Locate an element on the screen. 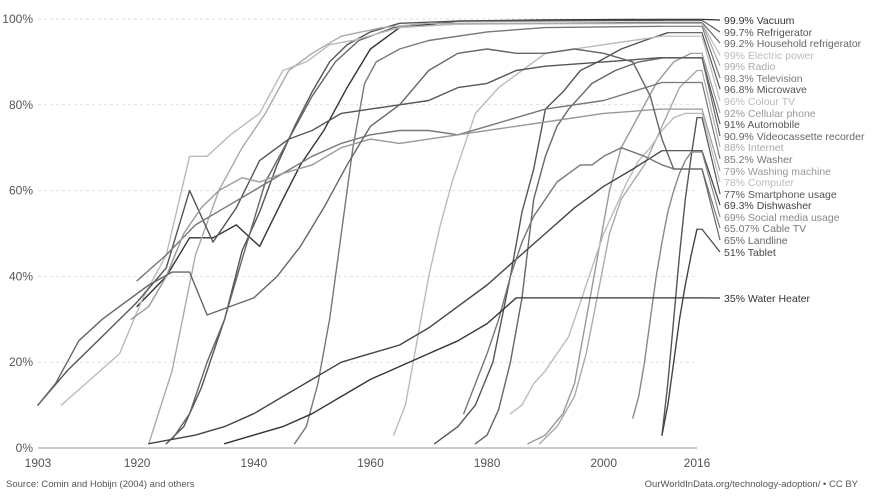 The width and height of the screenshot is (873, 502). series-label: 99% Radio is located at coordinates (750, 67).